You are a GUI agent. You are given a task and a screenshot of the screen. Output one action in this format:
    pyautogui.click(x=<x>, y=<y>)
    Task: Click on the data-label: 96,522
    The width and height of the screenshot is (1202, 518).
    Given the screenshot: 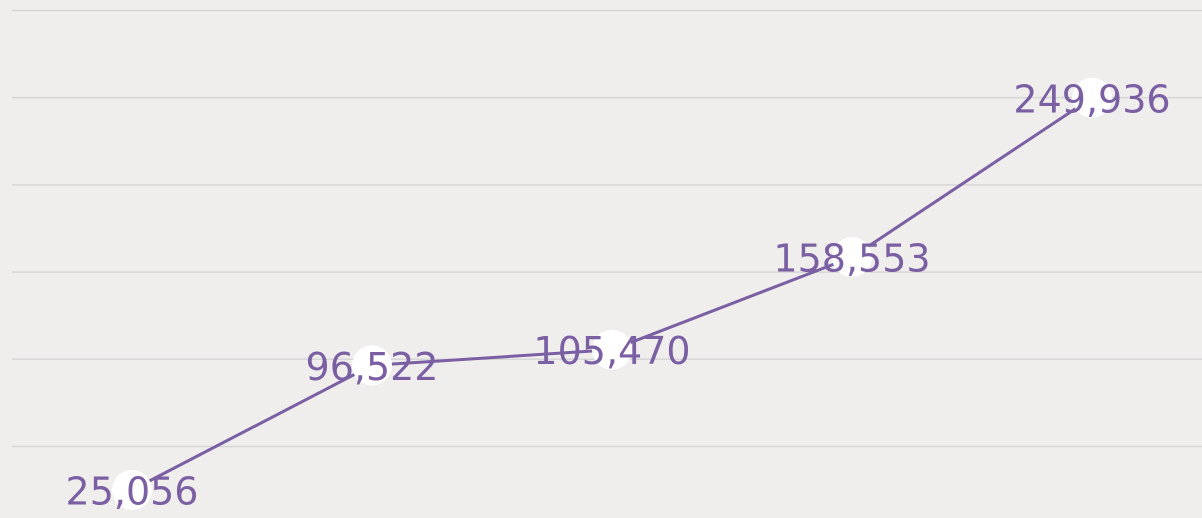 What is the action you would take?
    pyautogui.click(x=372, y=367)
    